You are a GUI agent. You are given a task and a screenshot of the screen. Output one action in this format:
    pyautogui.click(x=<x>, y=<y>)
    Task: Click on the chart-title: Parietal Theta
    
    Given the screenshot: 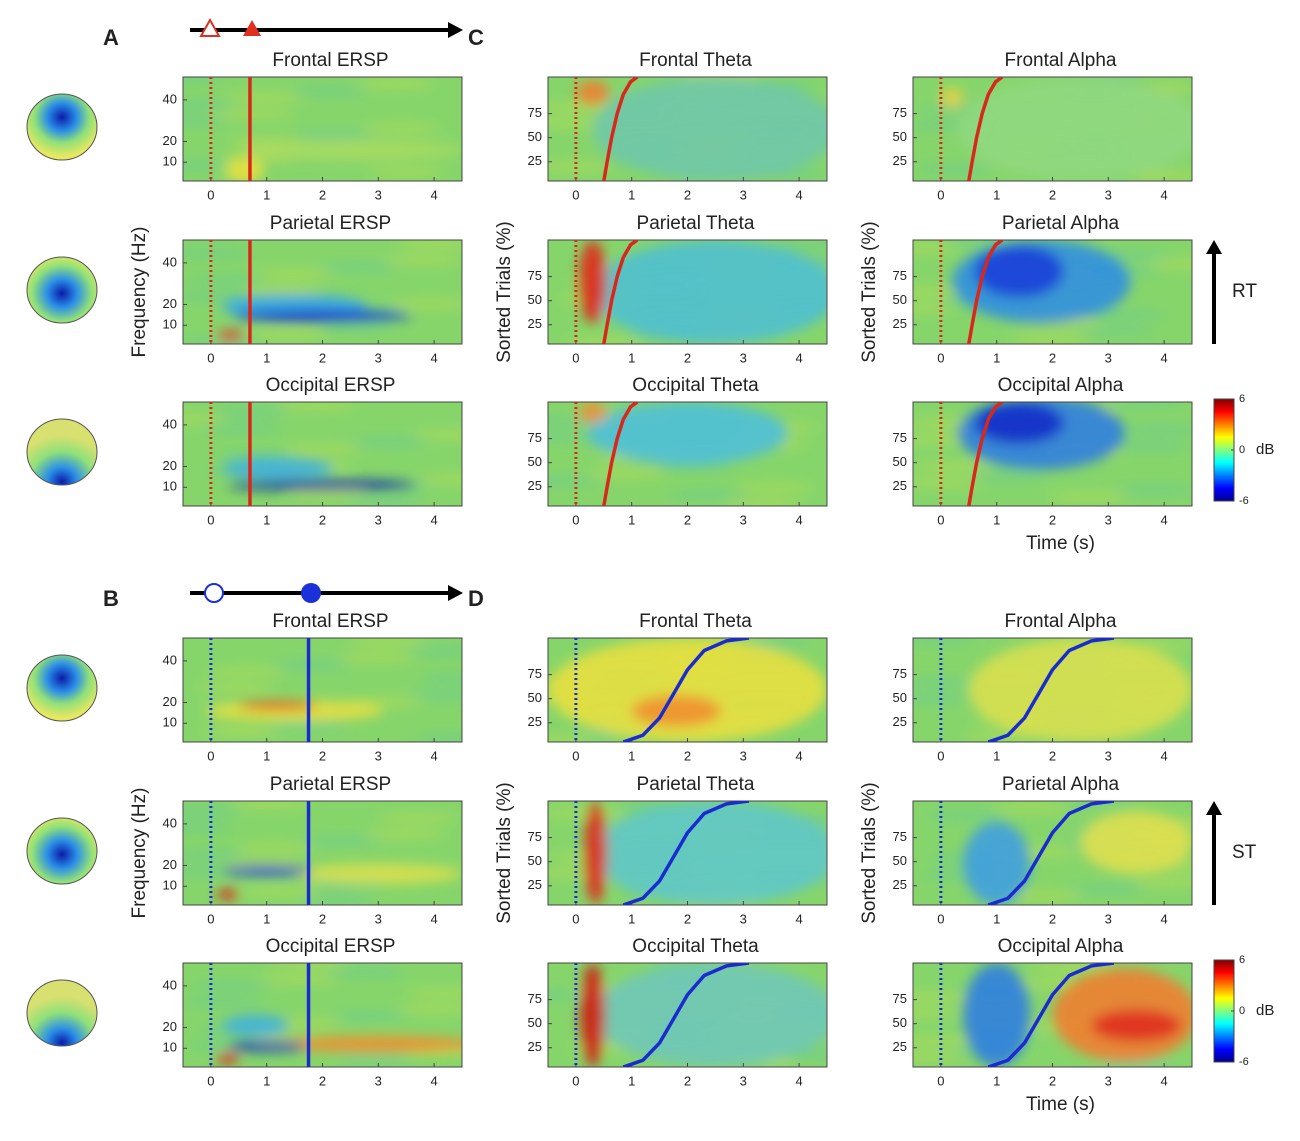 What is the action you would take?
    pyautogui.click(x=696, y=223)
    